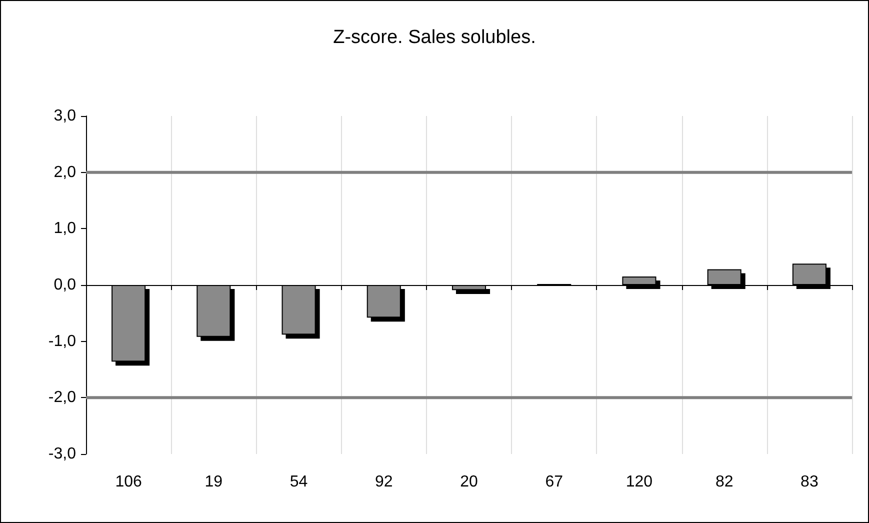 This screenshot has height=523, width=869. Describe the element at coordinates (65, 229) in the screenshot. I see `y-tick-label: 1,0` at that location.